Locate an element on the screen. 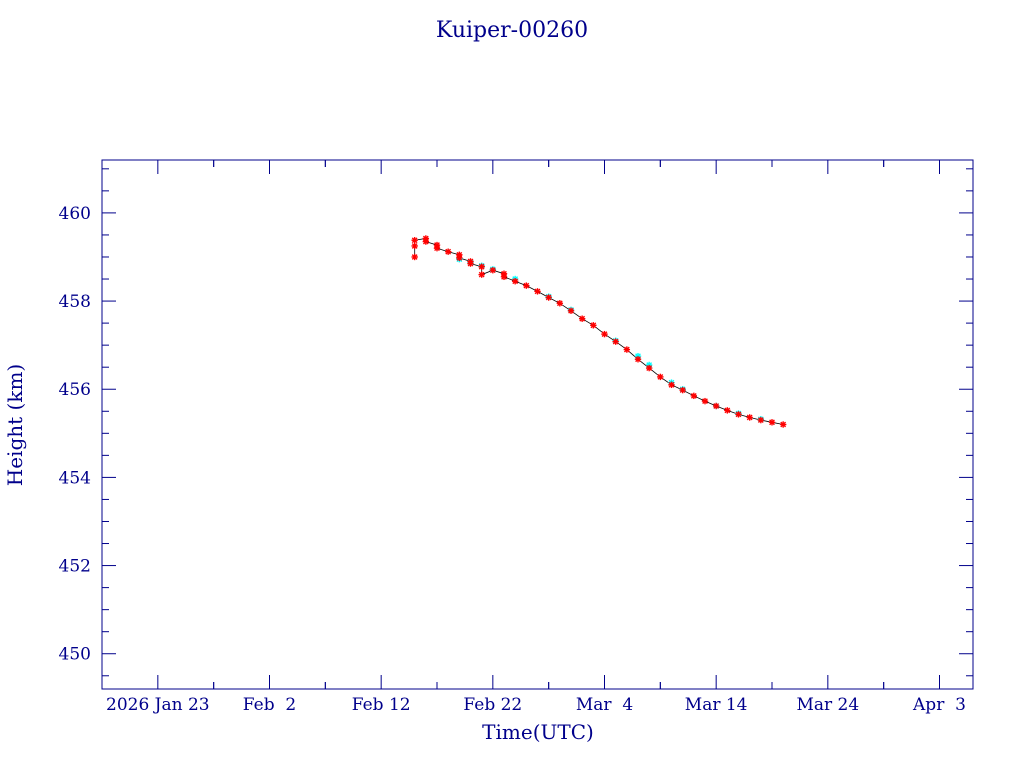 The image size is (1024, 768). y-tick-label: 452 is located at coordinates (75, 567).